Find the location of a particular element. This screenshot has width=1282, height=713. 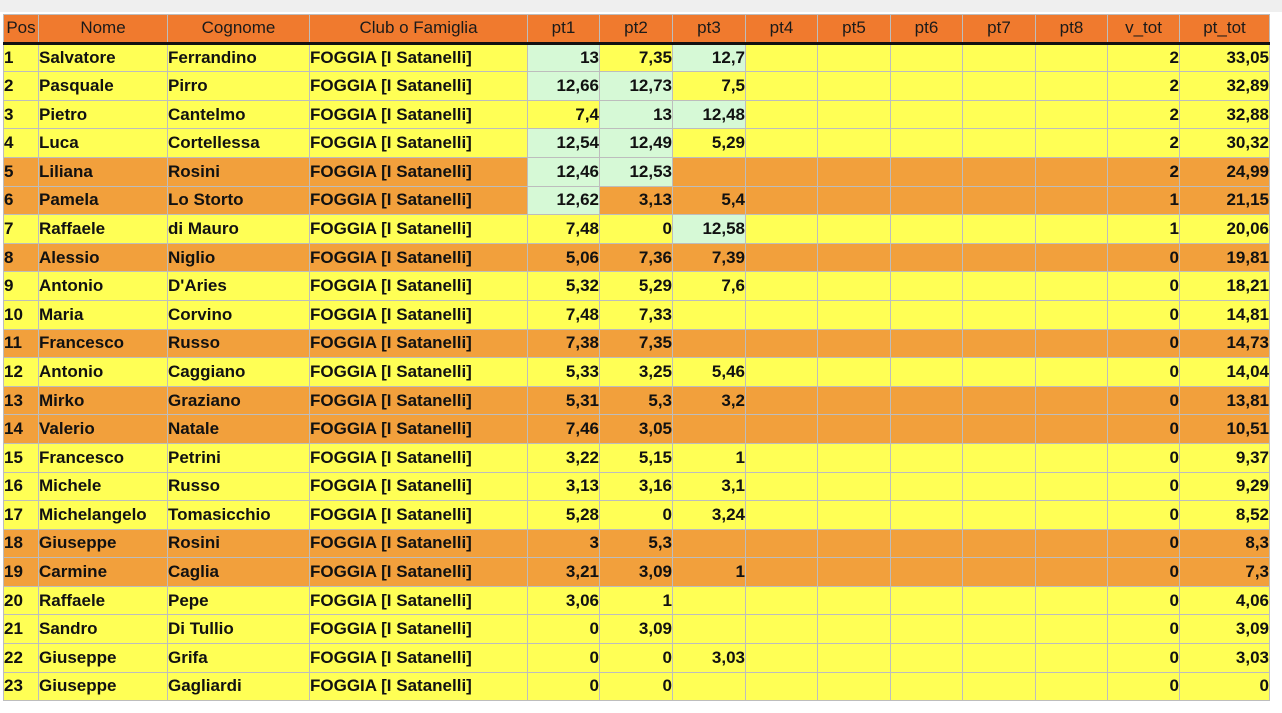

cell-pt1: 7,48 is located at coordinates (563, 314).